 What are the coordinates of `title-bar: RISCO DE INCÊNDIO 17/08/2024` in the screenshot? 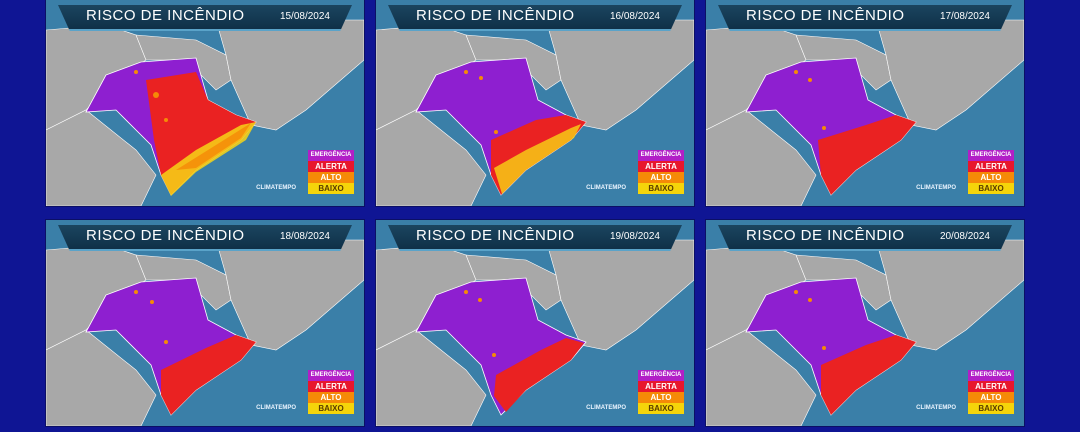 It's located at (865, 18).